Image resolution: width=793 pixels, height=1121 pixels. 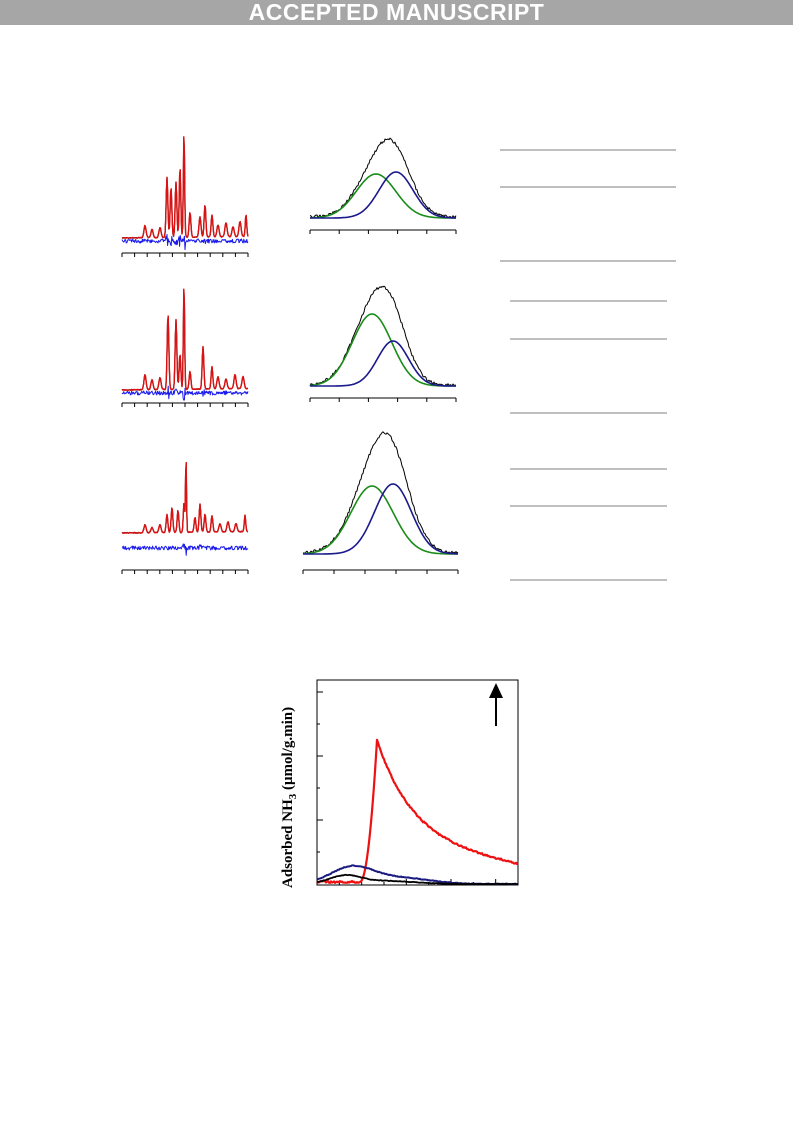 I want to click on nh3-plot-frame, so click(x=417, y=782).